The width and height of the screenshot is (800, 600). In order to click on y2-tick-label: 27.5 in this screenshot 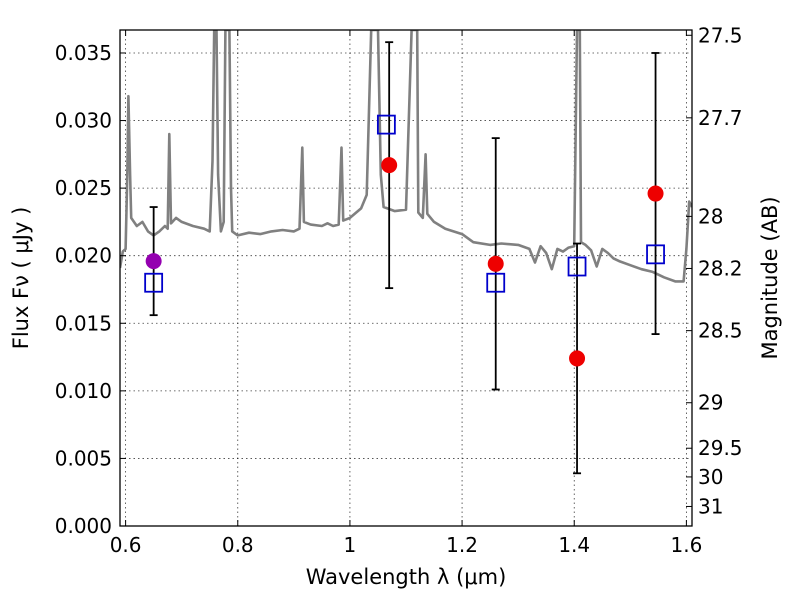, I will do `click(720, 35)`.